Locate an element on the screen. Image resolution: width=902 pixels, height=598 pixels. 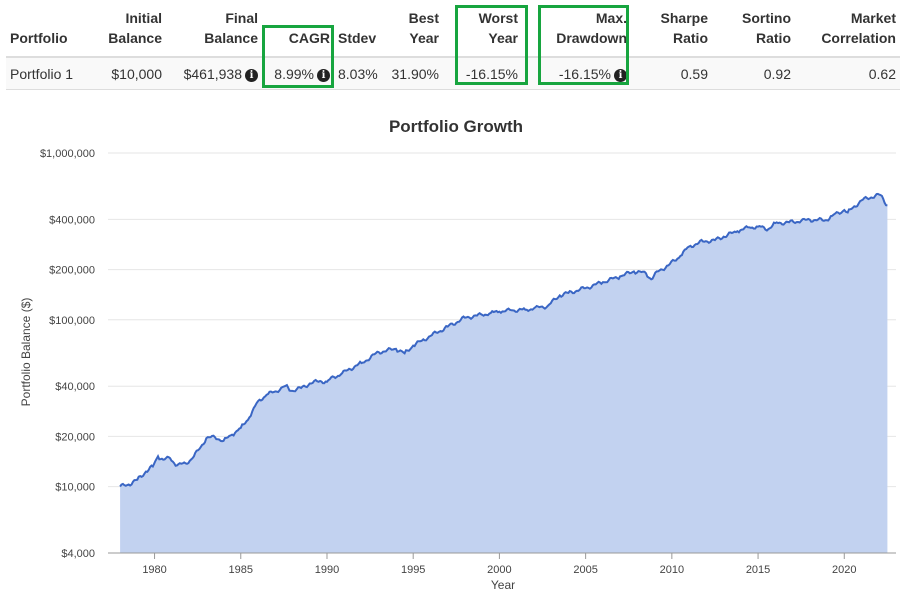
x-tick-label: 2015 is located at coordinates (758, 570).